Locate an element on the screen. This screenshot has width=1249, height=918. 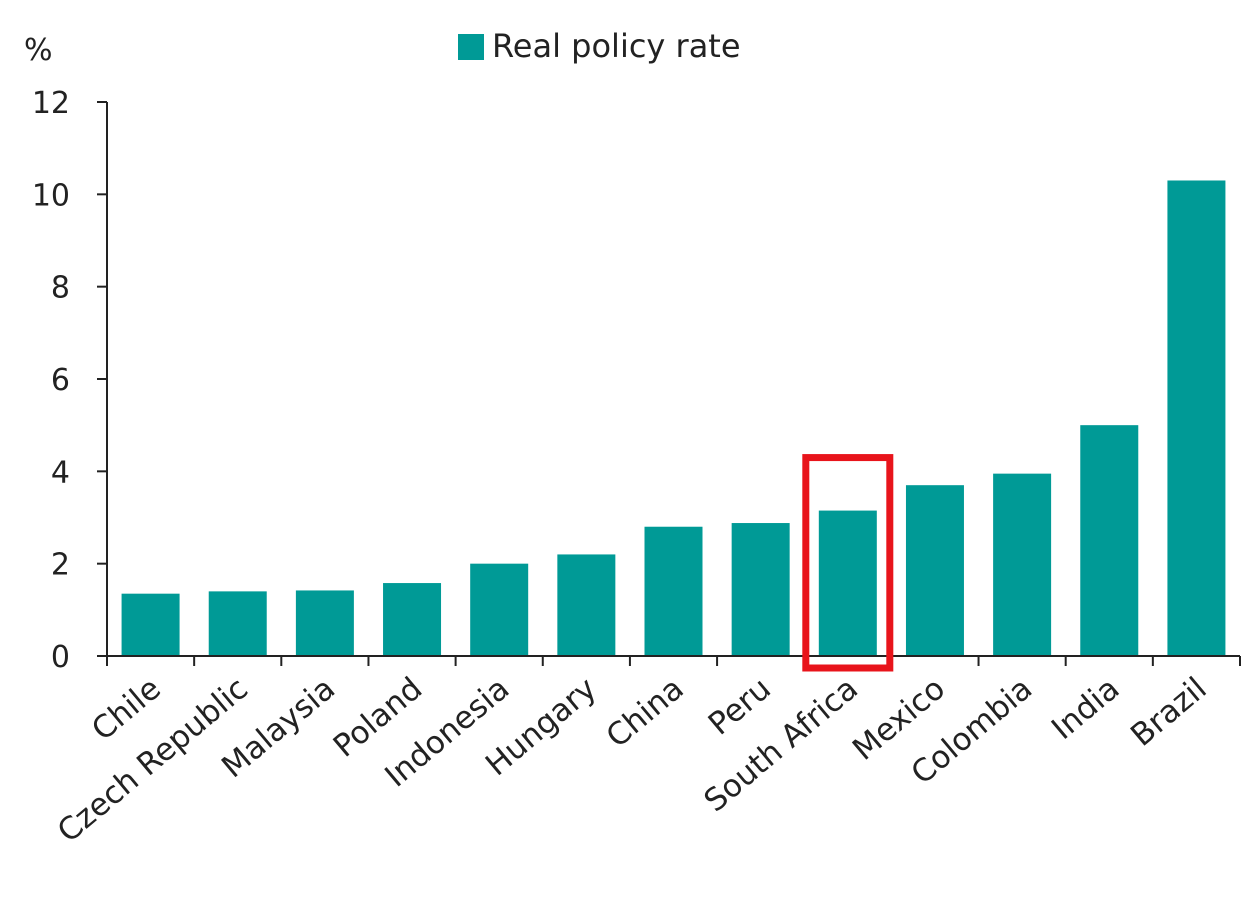
highlight-box is located at coordinates (848, 563).